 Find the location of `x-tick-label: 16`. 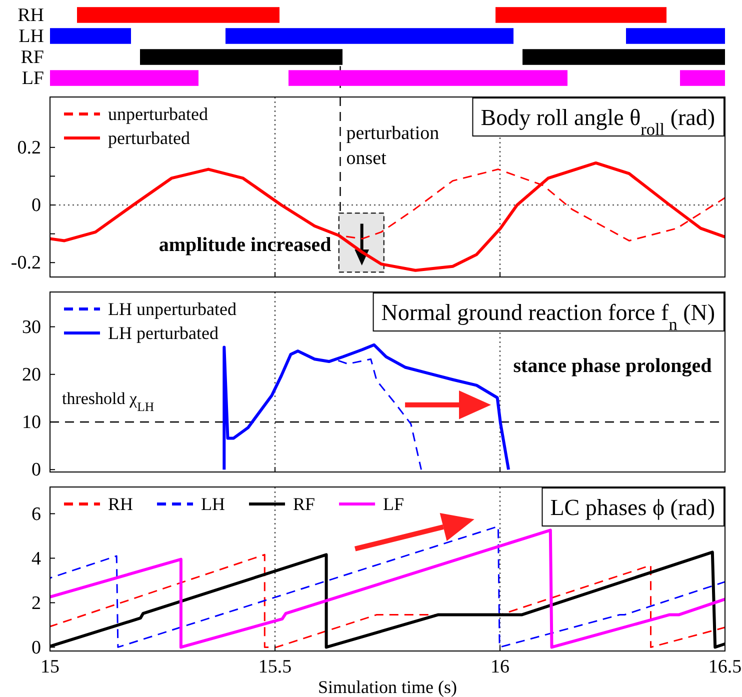

x-tick-label: 16 is located at coordinates (500, 667).